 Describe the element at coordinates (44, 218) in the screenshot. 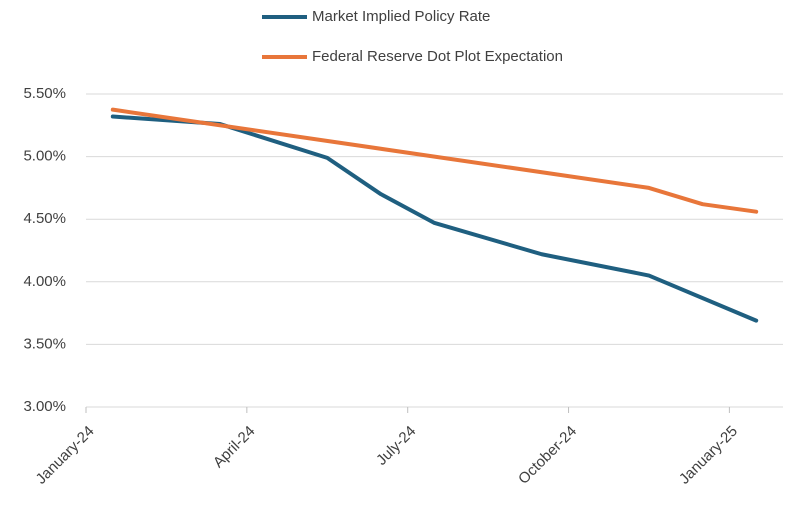

I see `y-tick-label: 4.50%` at that location.